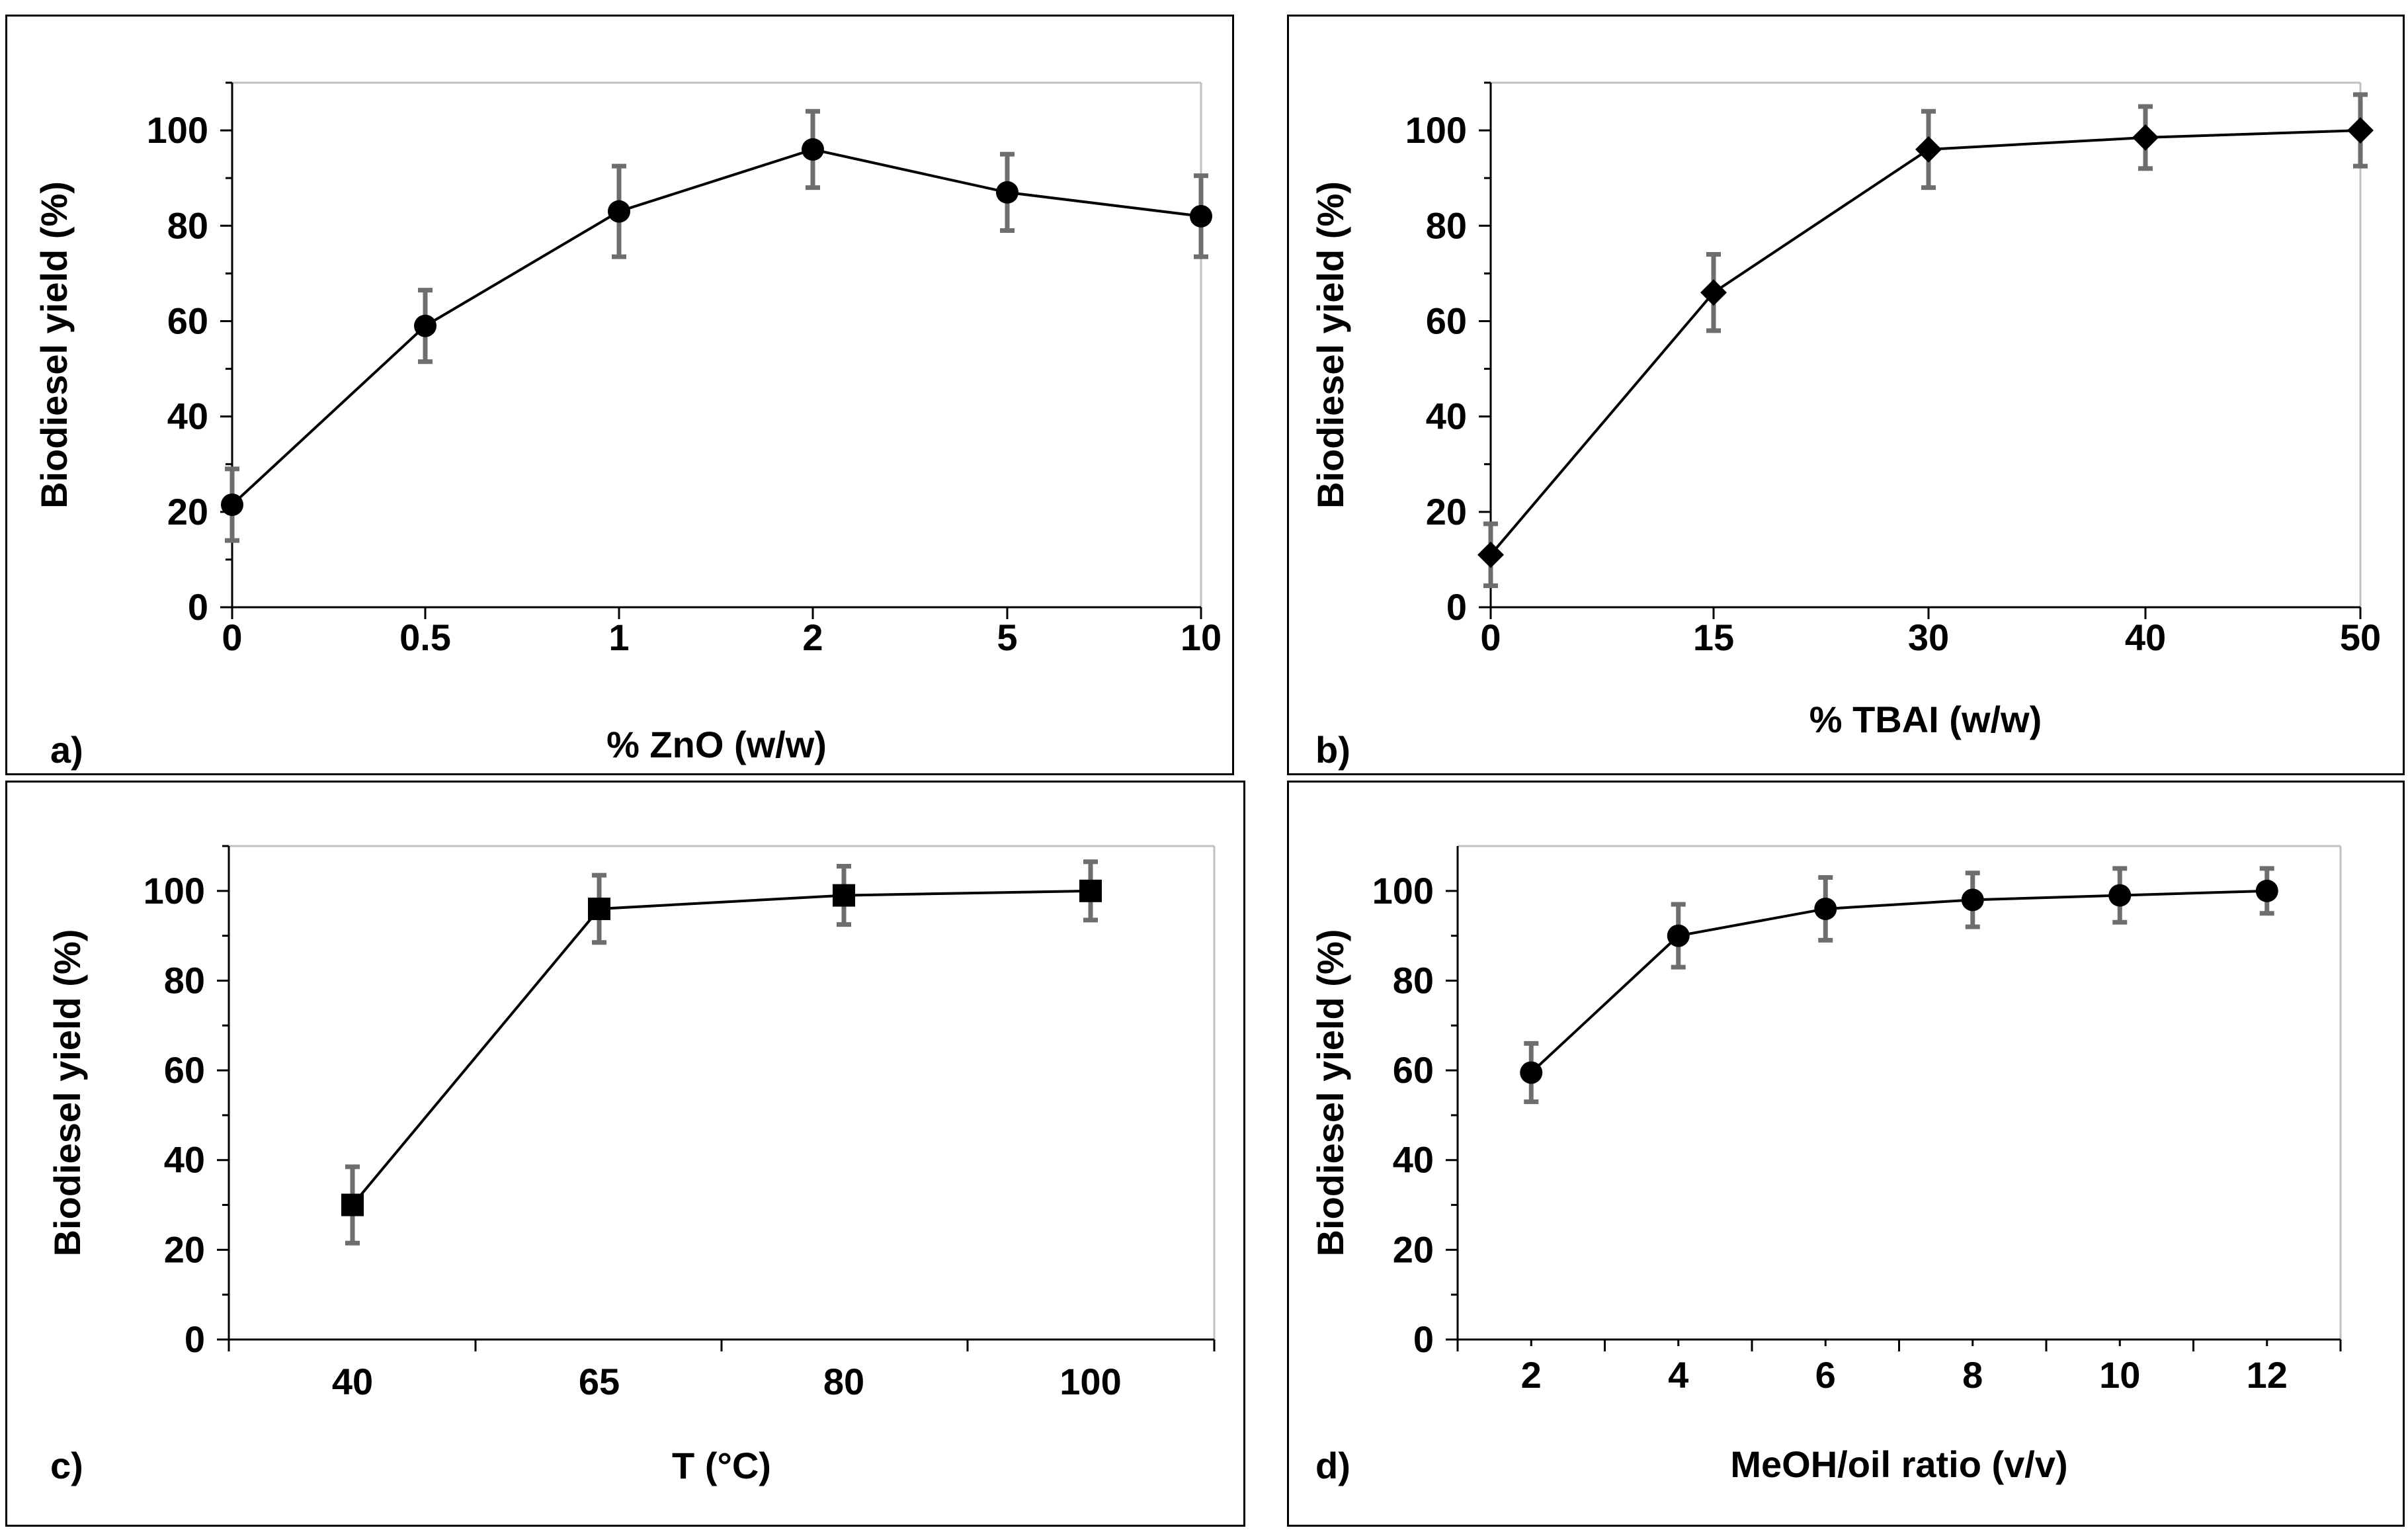  What do you see at coordinates (599, 1381) in the screenshot?
I see `x-tick-label: 65` at bounding box center [599, 1381].